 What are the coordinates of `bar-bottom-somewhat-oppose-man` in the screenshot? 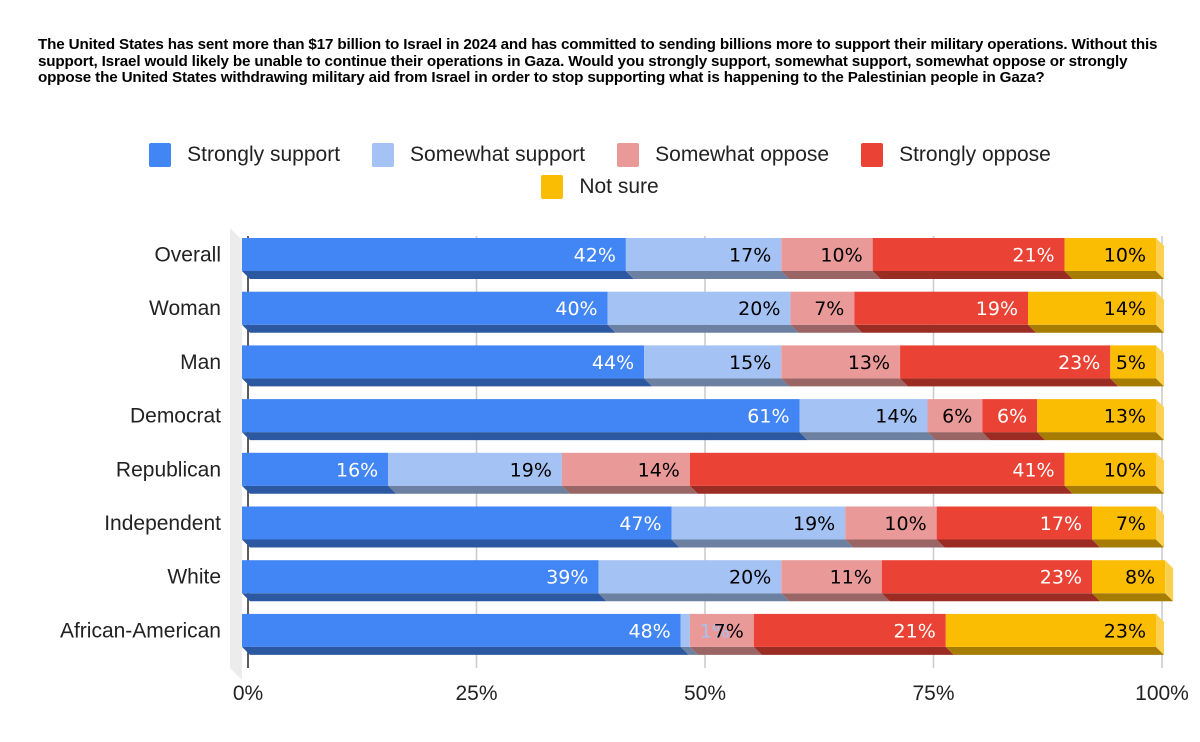 It's located at (845, 382).